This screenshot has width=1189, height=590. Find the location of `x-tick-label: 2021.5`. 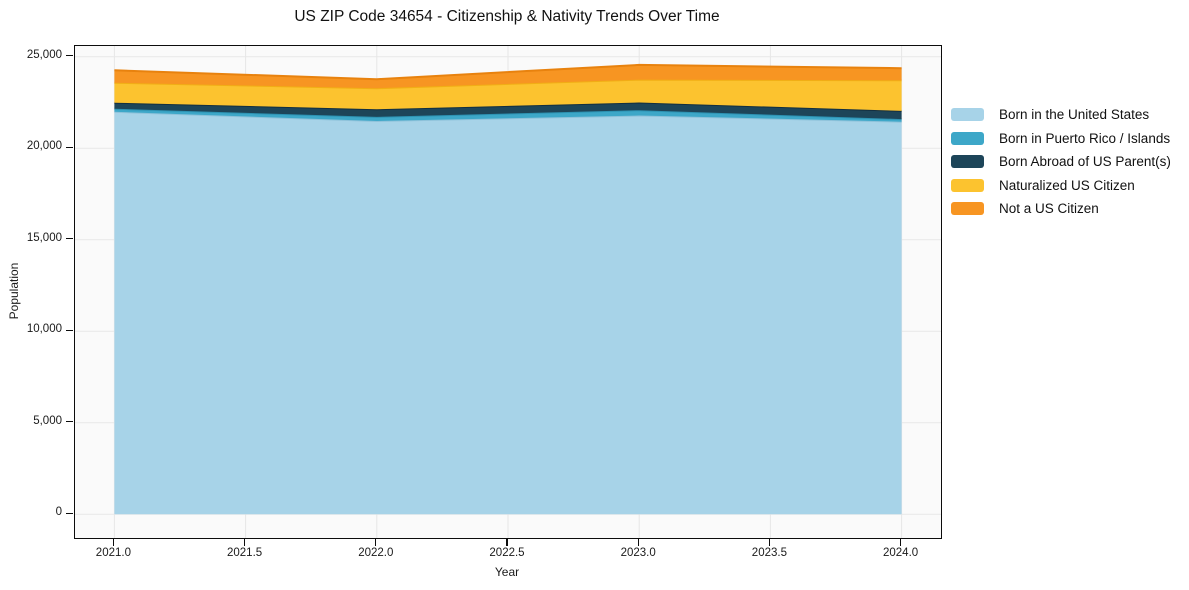

x-tick-label: 2021.5 is located at coordinates (245, 553).